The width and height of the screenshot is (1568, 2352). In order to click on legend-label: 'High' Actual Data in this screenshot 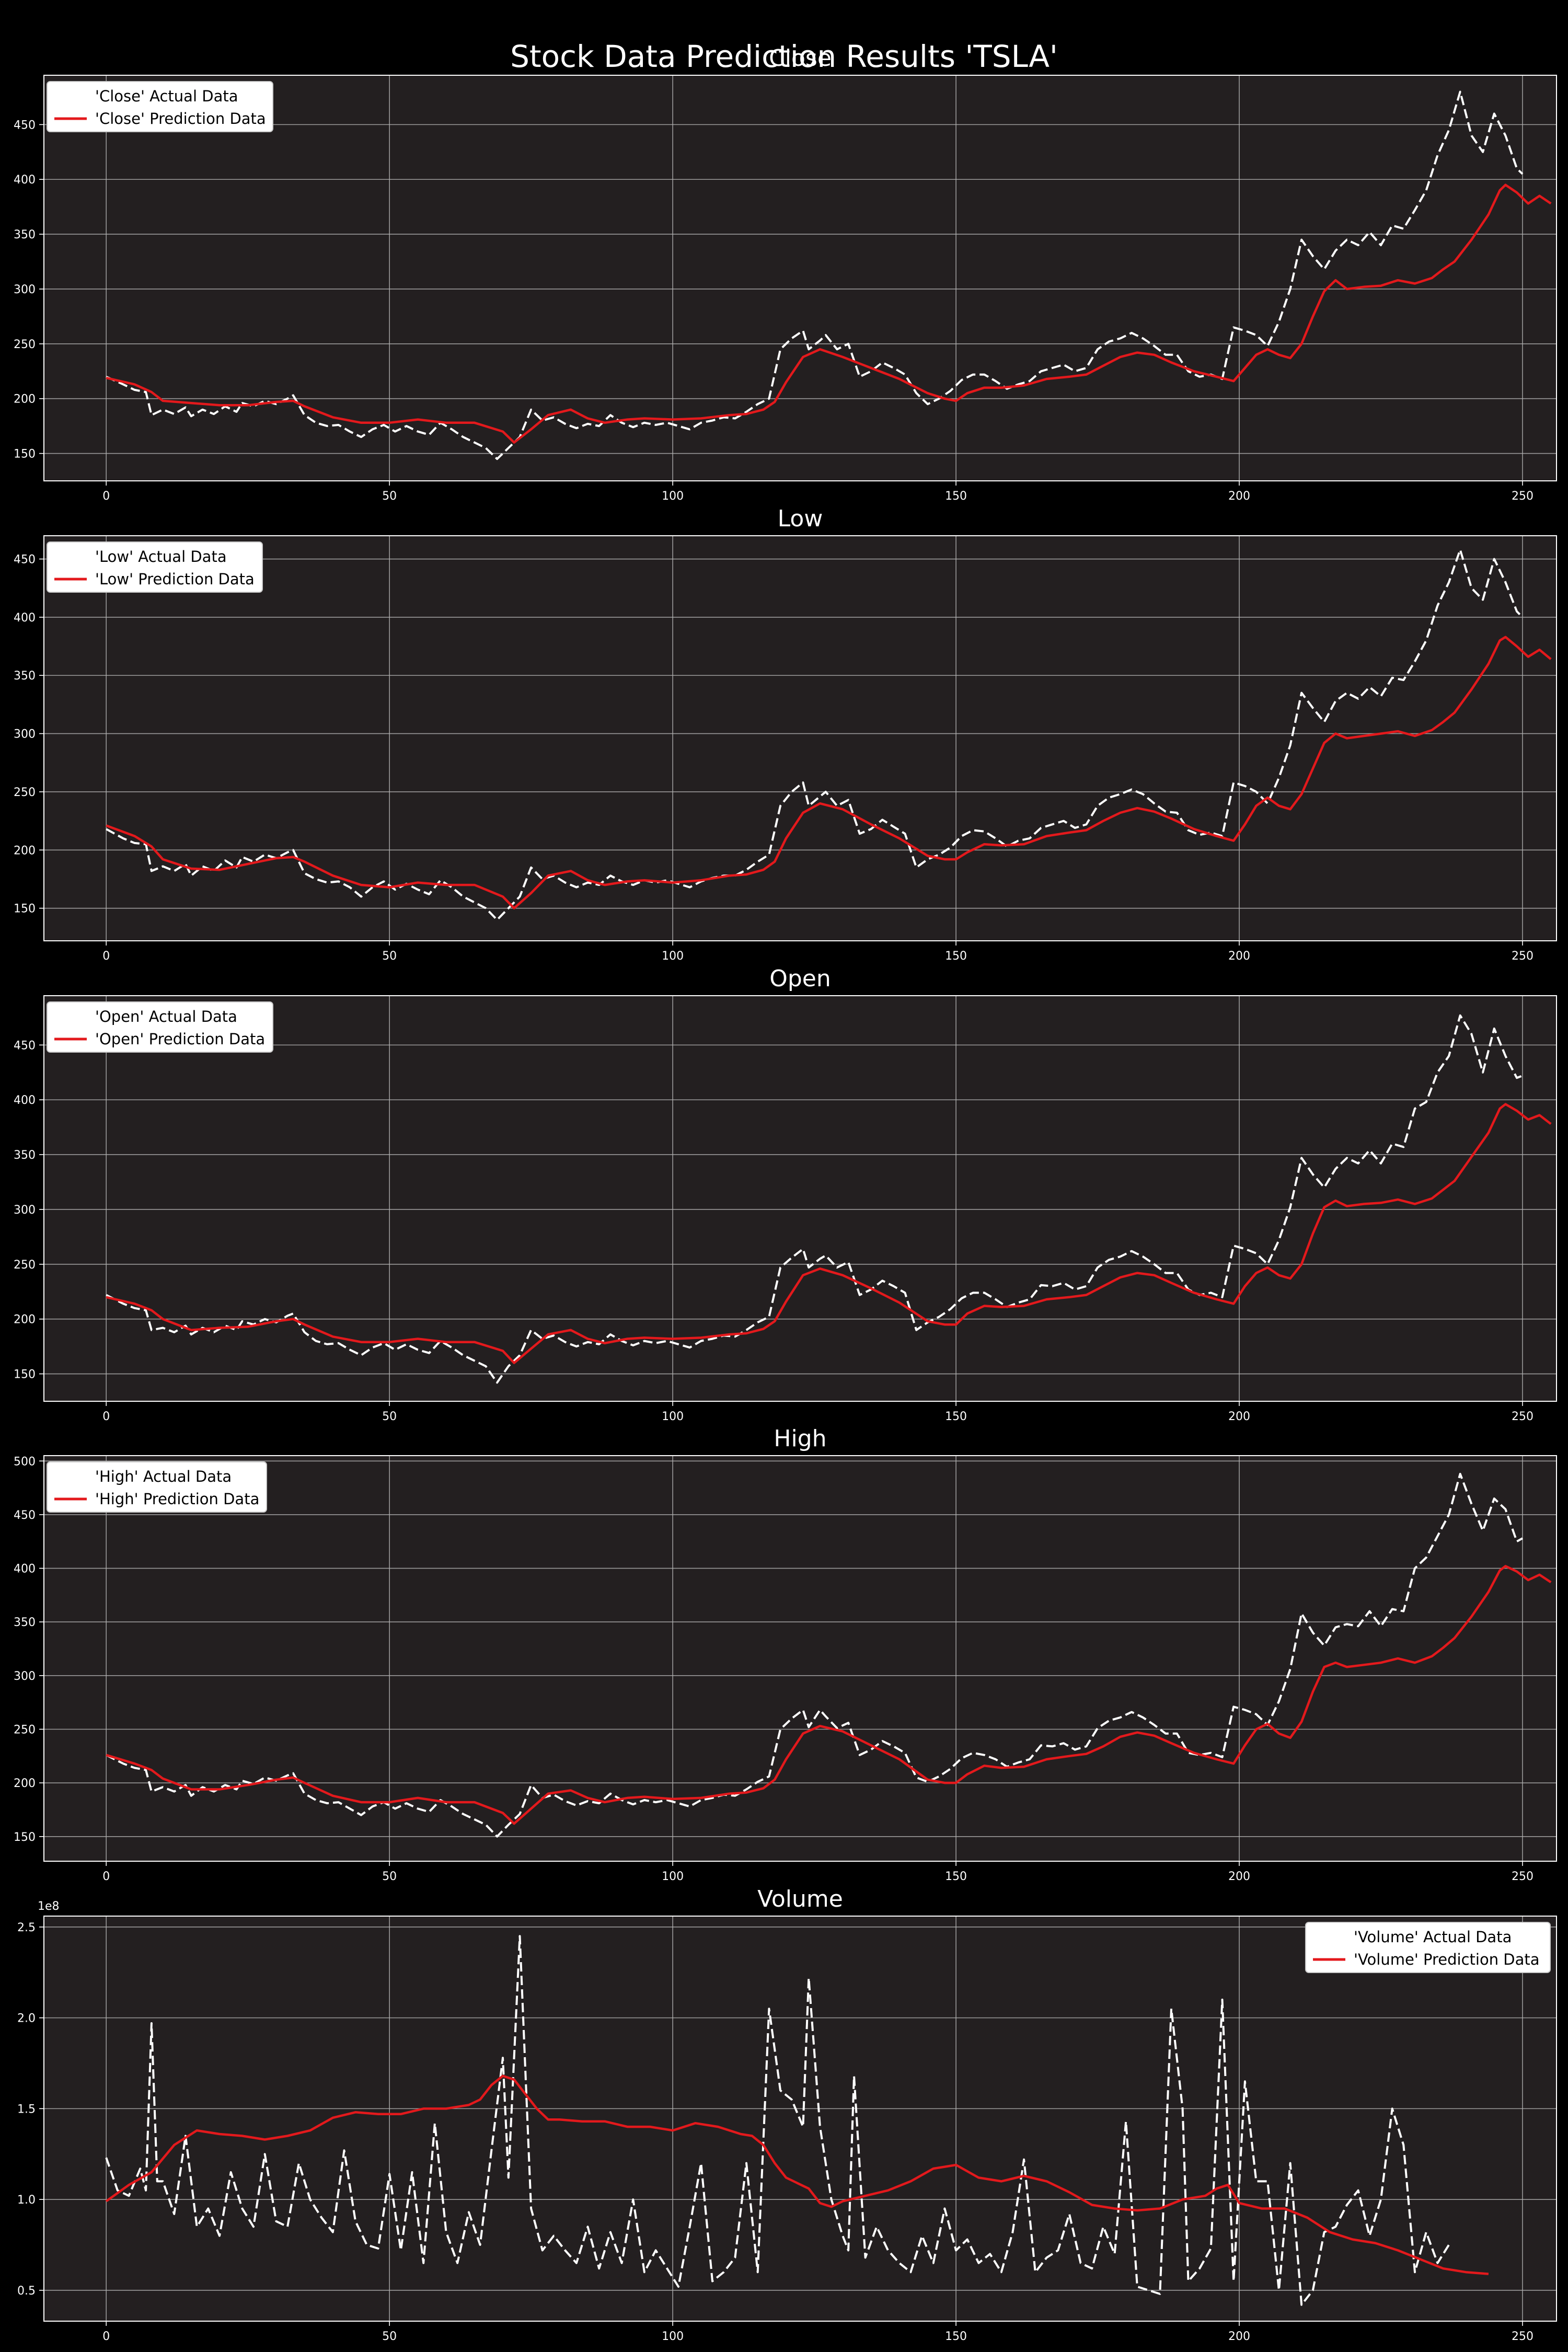, I will do `click(163, 1476)`.